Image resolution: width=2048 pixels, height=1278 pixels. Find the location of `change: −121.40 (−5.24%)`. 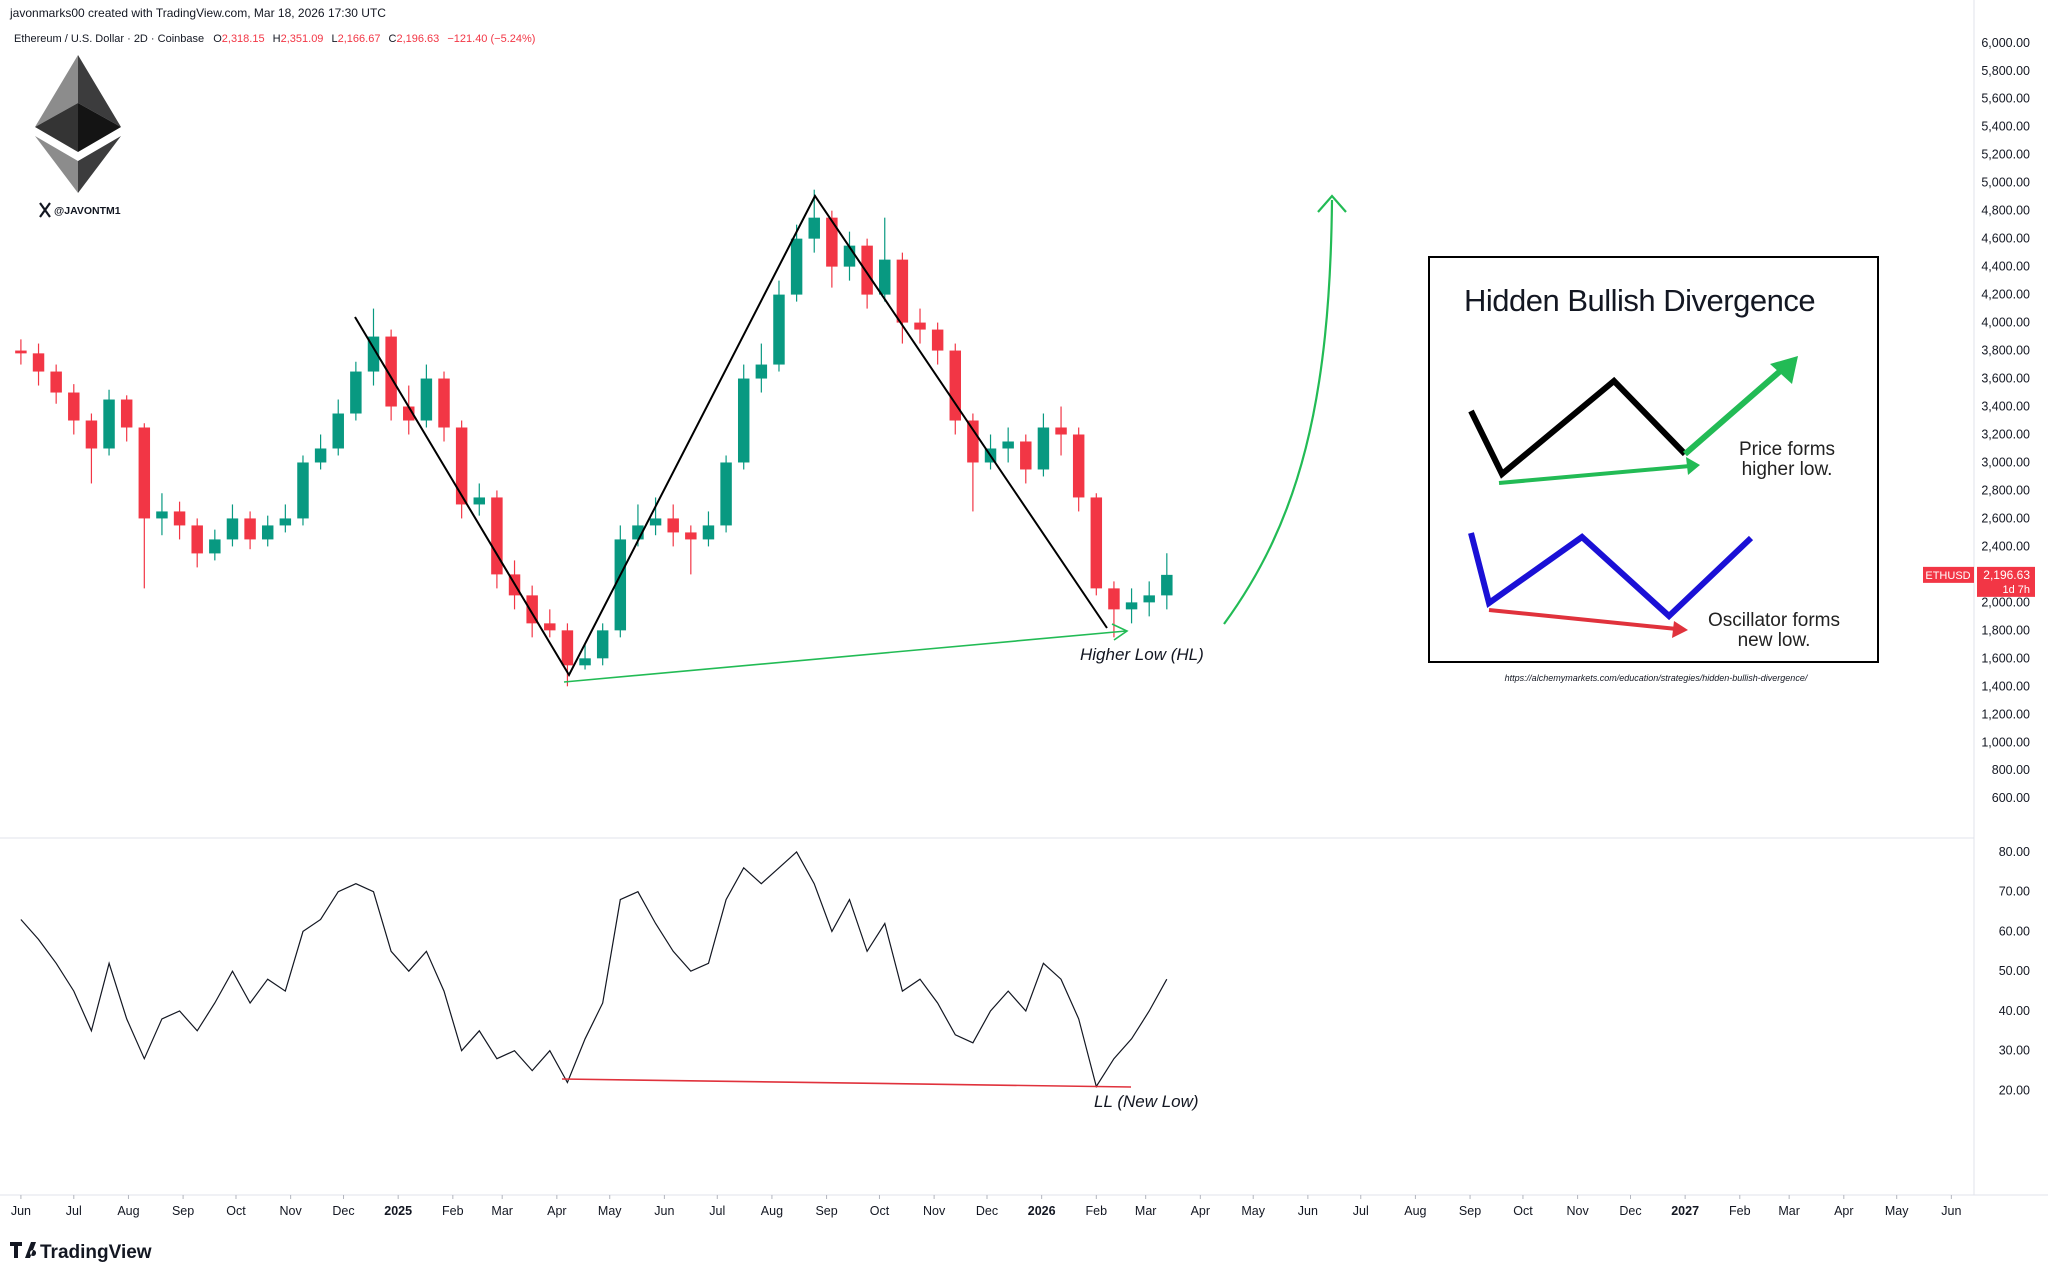

change: −121.40 (−5.24%) is located at coordinates (491, 39).